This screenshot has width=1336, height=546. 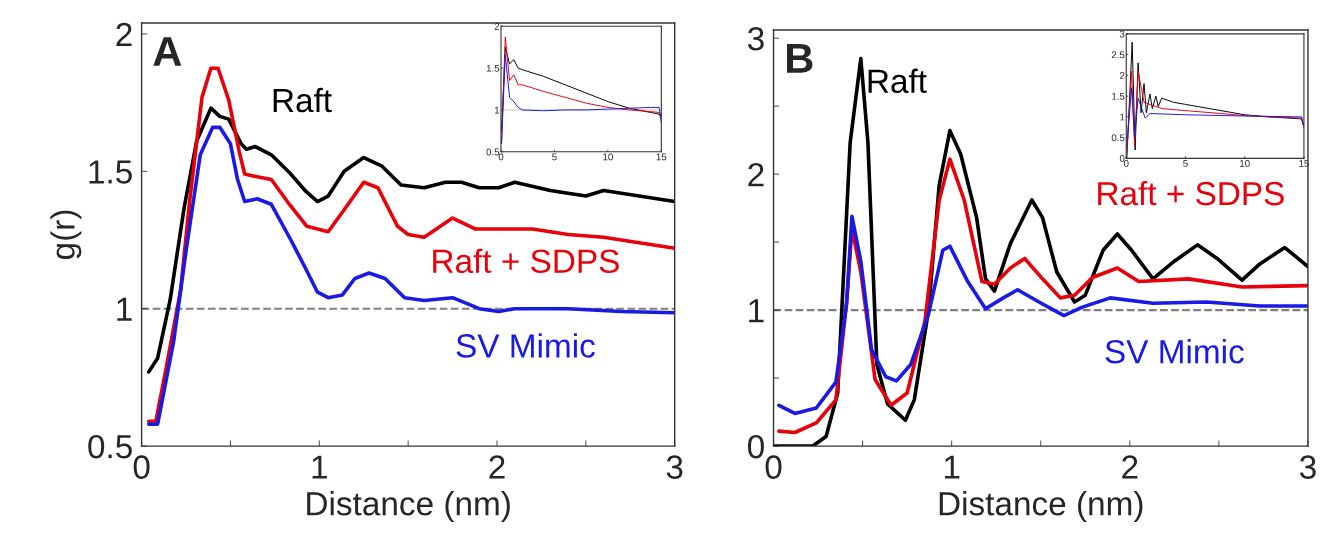 I want to click on chart-title: A, so click(x=167, y=51).